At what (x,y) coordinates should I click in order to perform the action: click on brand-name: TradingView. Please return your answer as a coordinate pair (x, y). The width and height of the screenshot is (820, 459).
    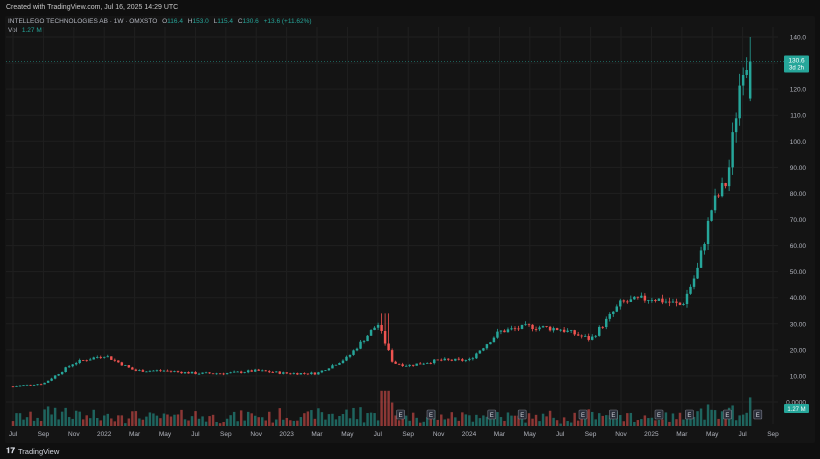
    Looking at the image, I should click on (39, 451).